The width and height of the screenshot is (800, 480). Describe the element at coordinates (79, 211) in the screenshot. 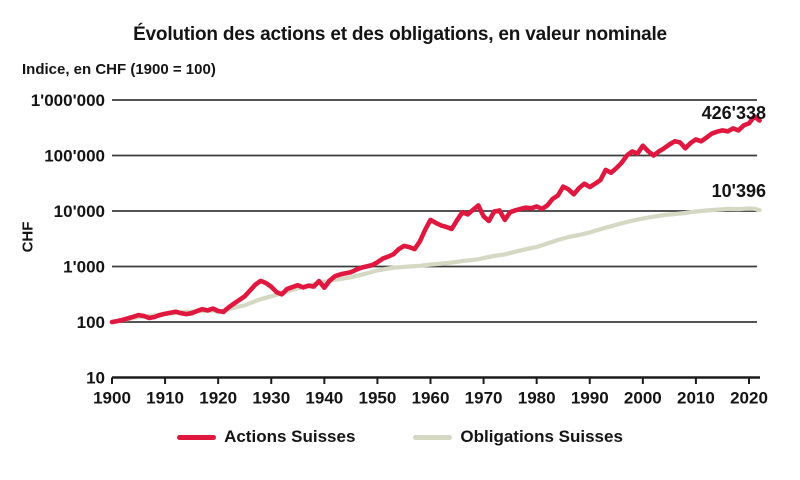

I see `y-tick-label: 10'000` at that location.